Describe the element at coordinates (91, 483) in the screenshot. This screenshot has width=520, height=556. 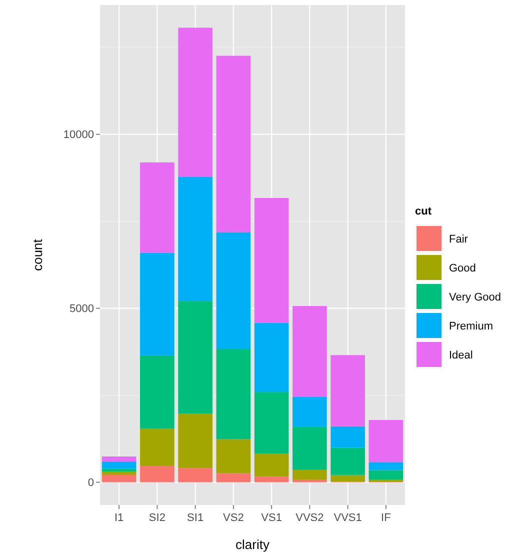
I see `y-tick-label: 0` at that location.